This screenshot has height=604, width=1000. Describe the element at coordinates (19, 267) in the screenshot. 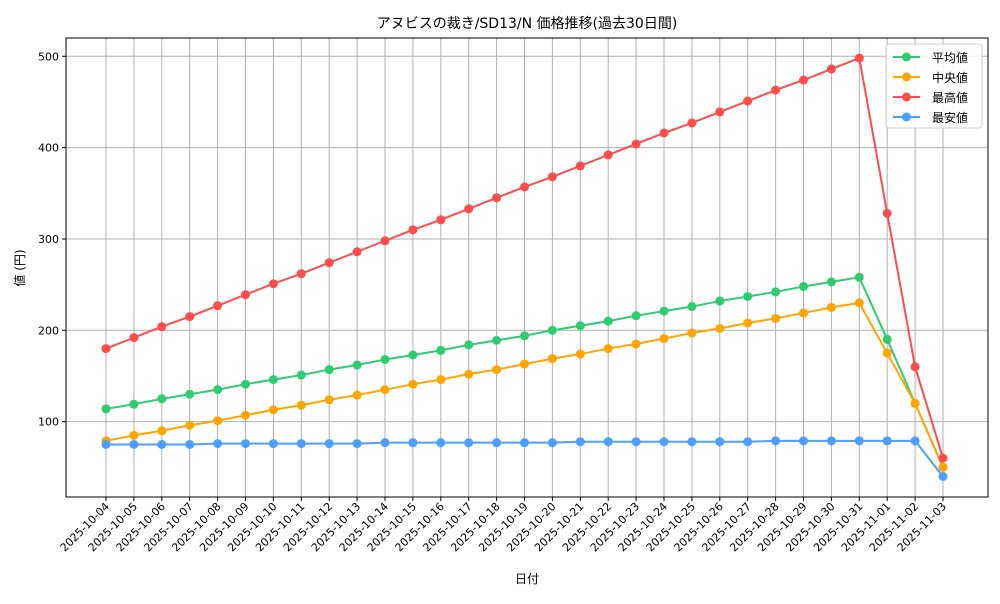

I see `y-axis-label: 値 (円)` at that location.